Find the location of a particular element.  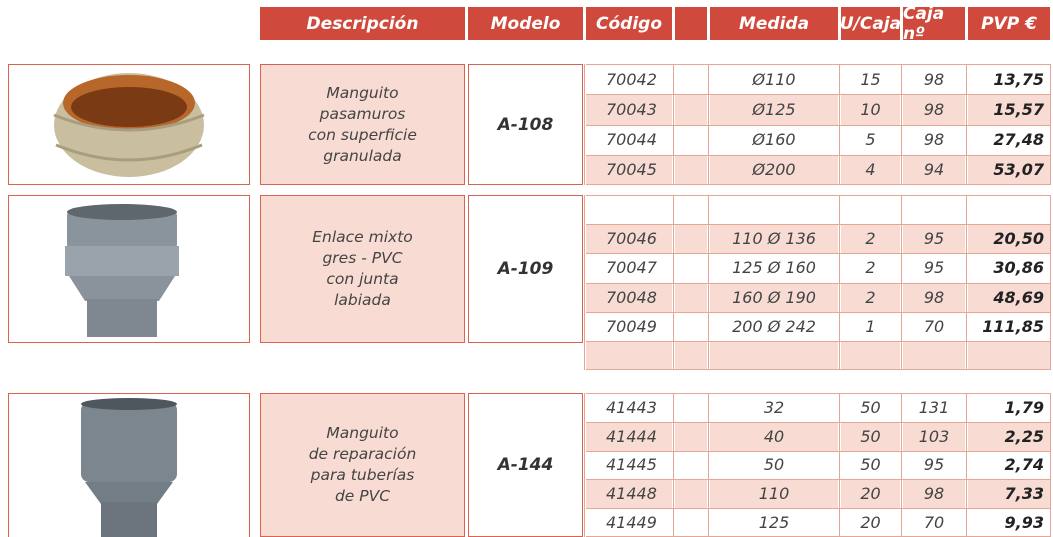

size-cell: 32 is located at coordinates (774, 407).